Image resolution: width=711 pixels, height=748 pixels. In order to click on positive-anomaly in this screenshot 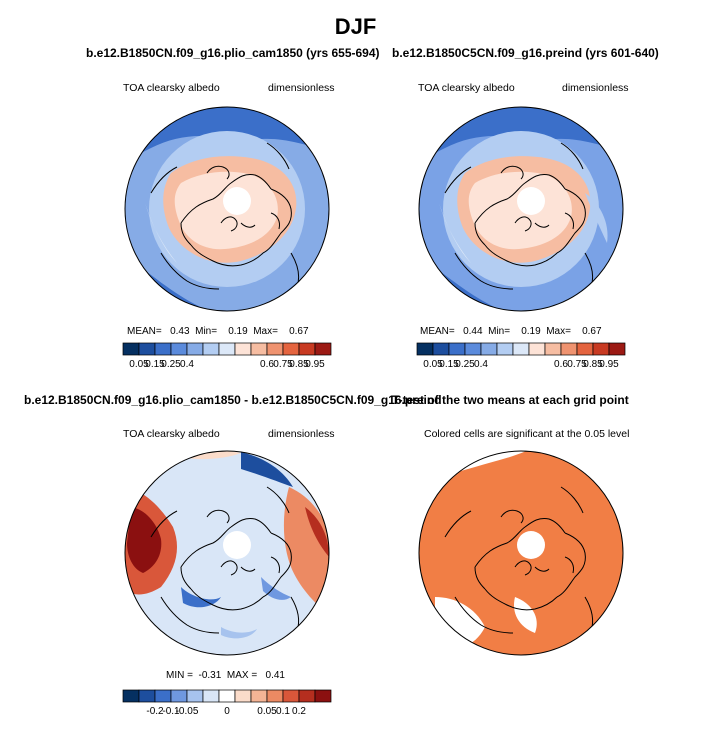, I will do `click(306, 552)`.